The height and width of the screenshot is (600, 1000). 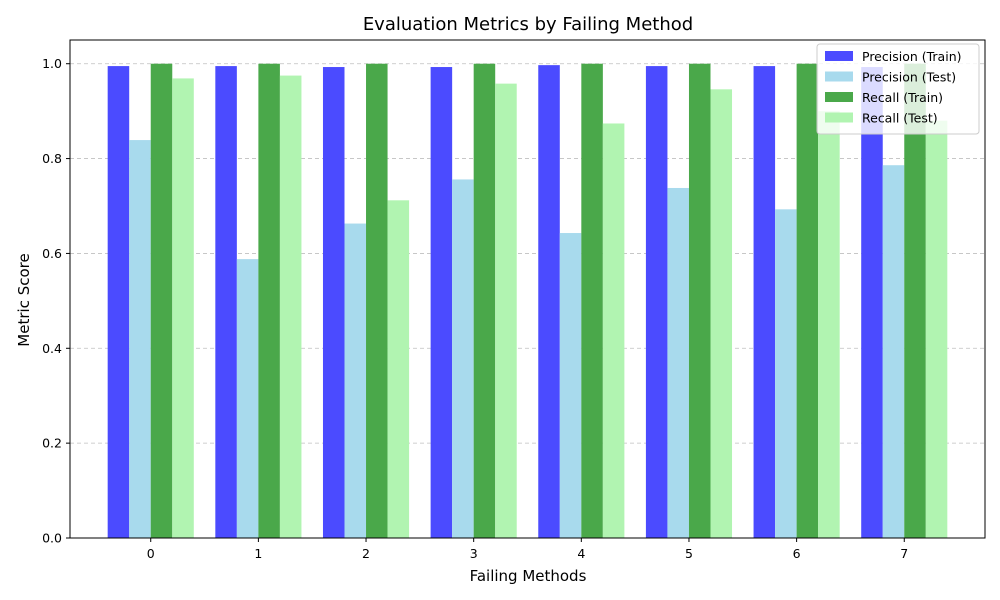 What do you see at coordinates (902, 97) in the screenshot?
I see `legend-label: Recall (Train)` at bounding box center [902, 97].